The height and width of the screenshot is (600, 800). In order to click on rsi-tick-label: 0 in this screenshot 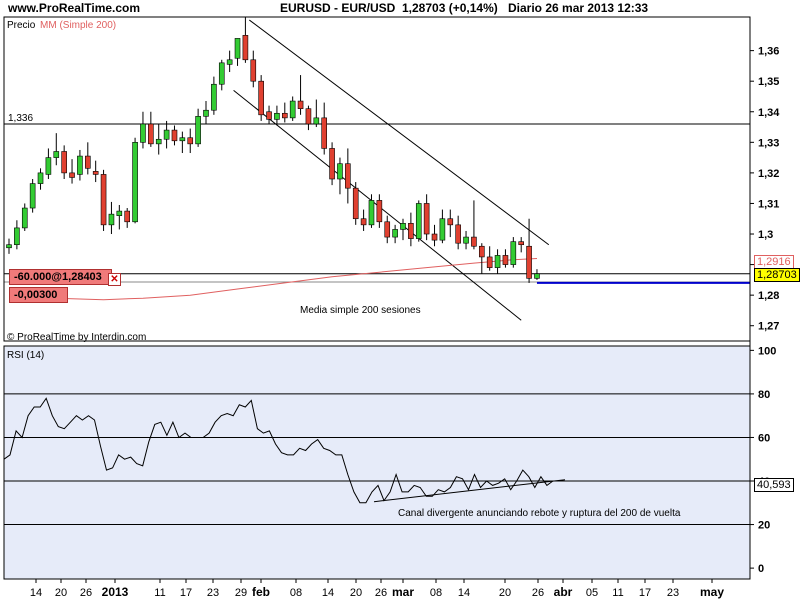, I will do `click(761, 569)`.